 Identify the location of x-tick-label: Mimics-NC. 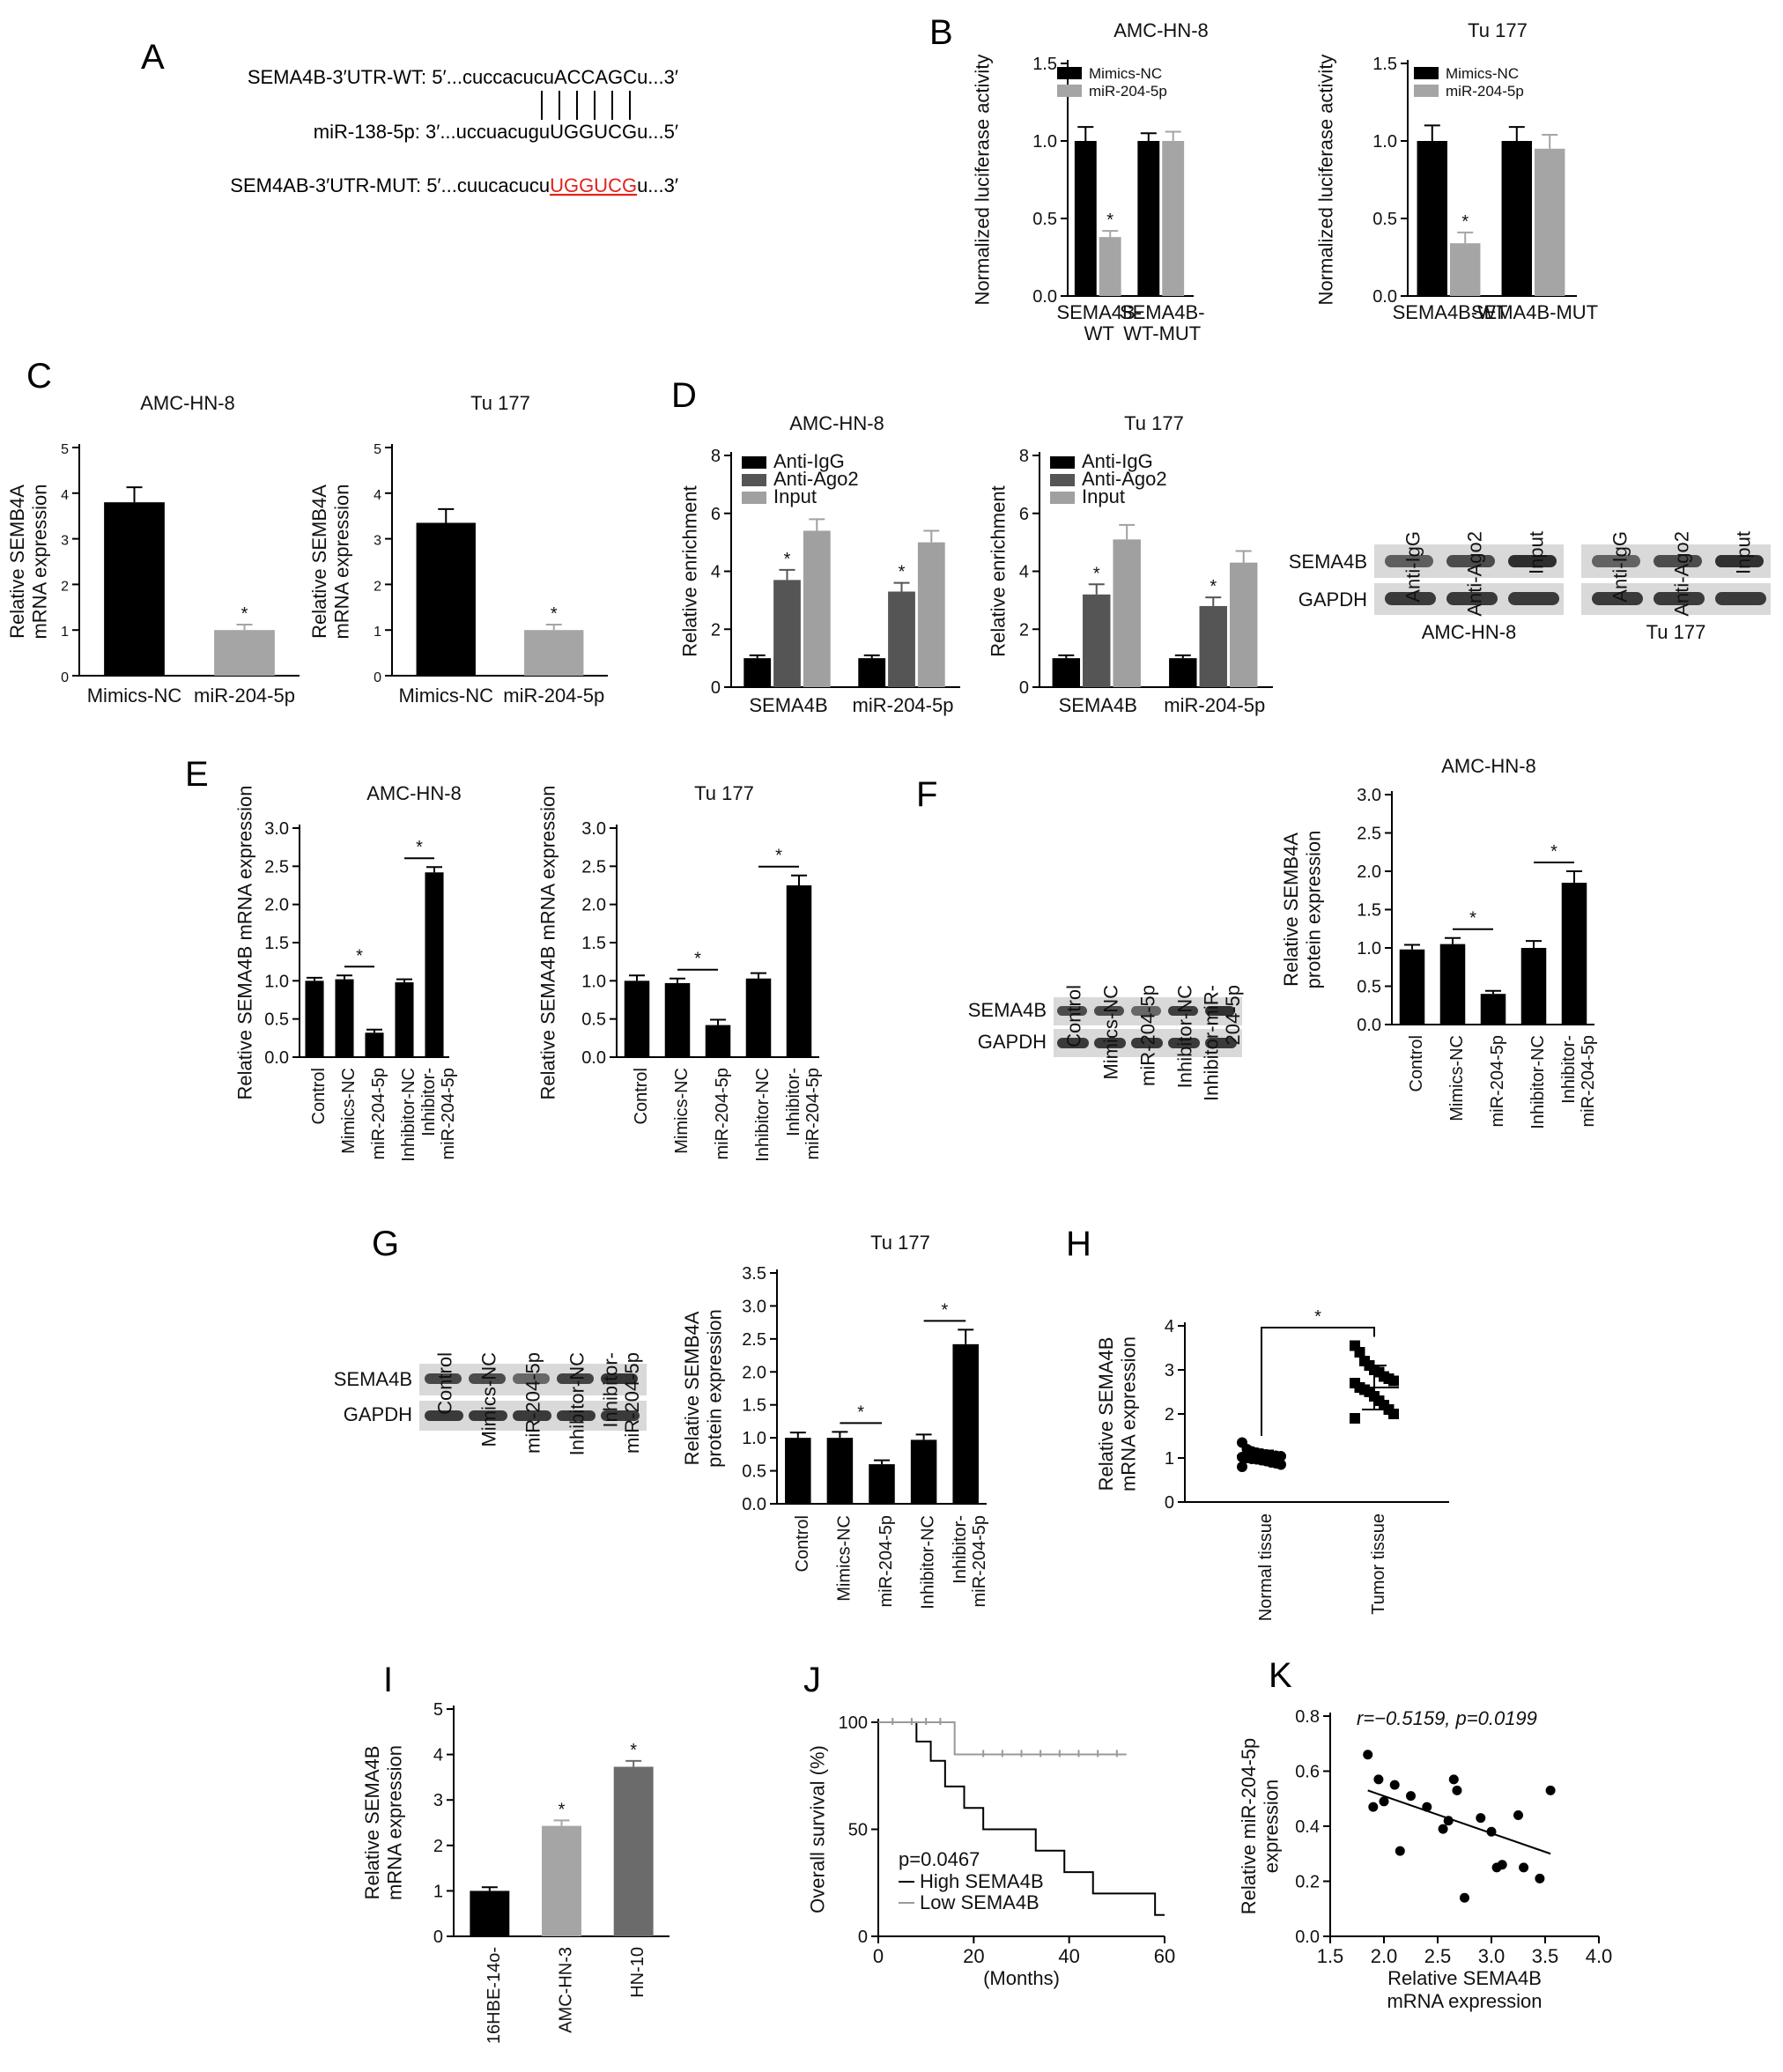
(349, 1111).